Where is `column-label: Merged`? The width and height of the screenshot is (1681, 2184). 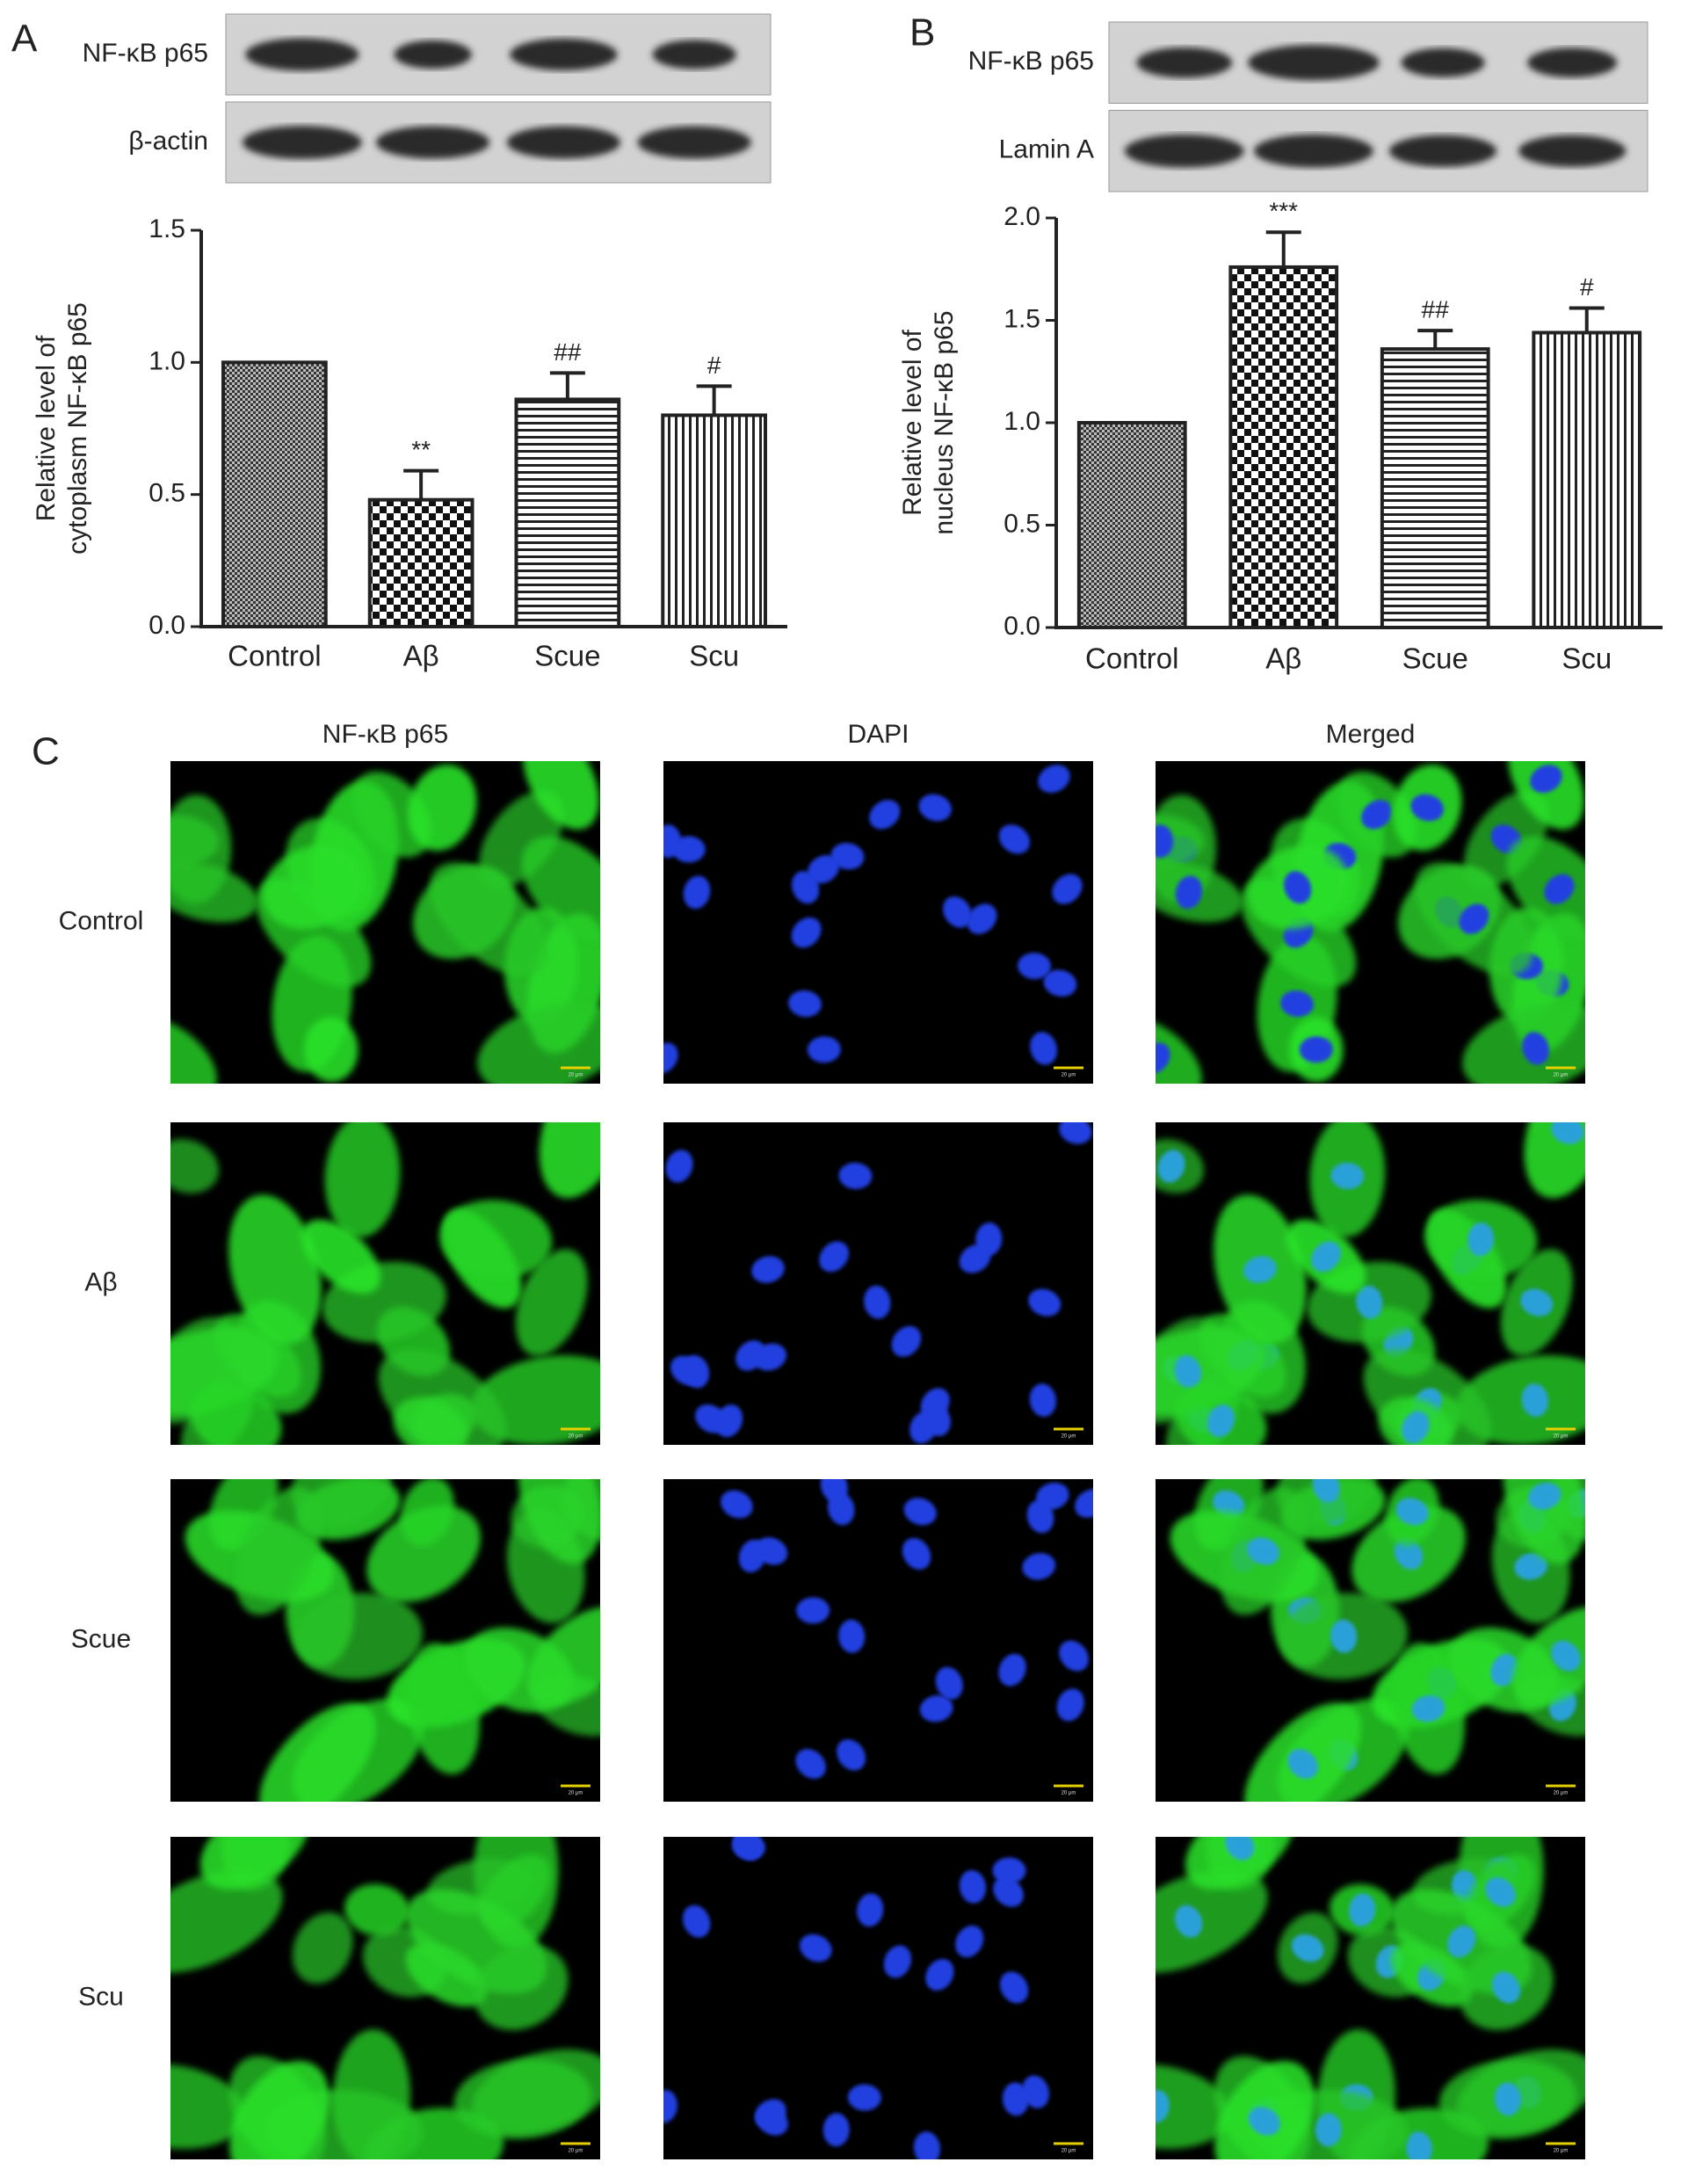
column-label: Merged is located at coordinates (1371, 734).